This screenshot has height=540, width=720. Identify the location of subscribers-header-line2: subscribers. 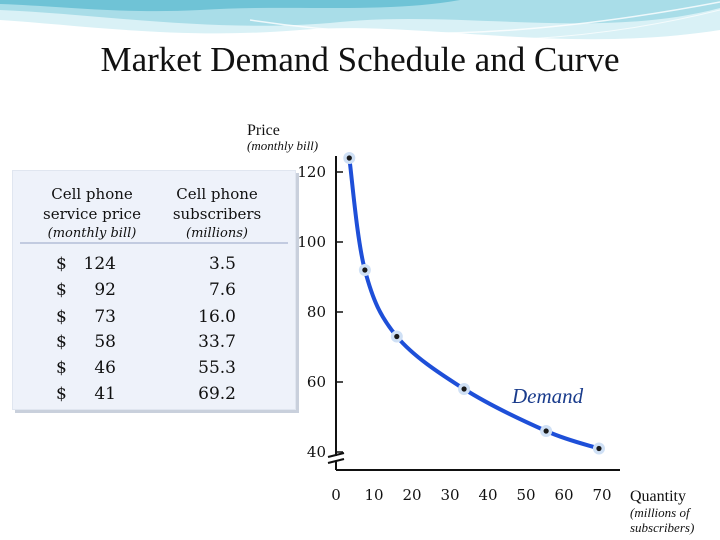
(217, 214).